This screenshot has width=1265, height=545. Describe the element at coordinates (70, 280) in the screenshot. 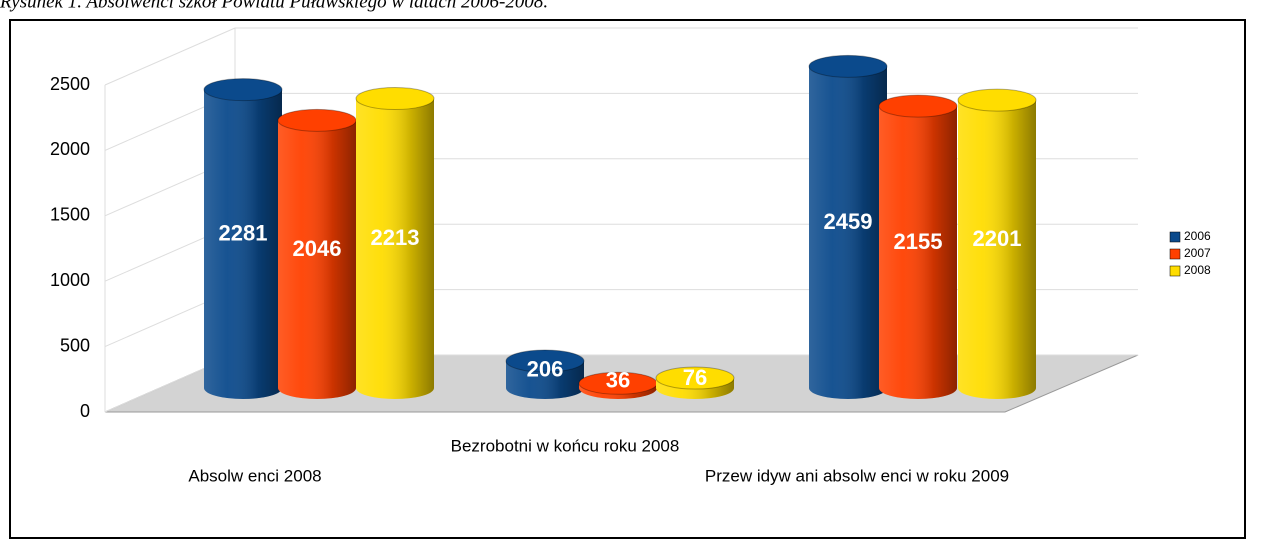

I see `y-tick-label: 1000` at that location.